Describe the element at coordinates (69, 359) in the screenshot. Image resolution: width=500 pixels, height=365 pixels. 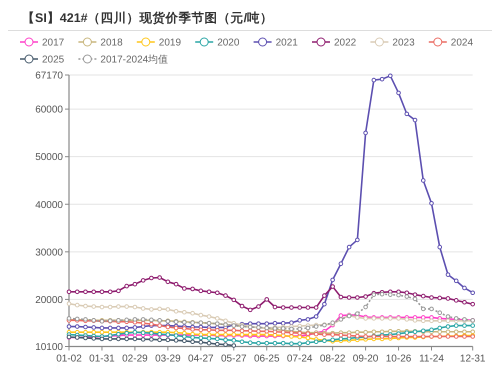
I see `xtick: 01-02` at that location.